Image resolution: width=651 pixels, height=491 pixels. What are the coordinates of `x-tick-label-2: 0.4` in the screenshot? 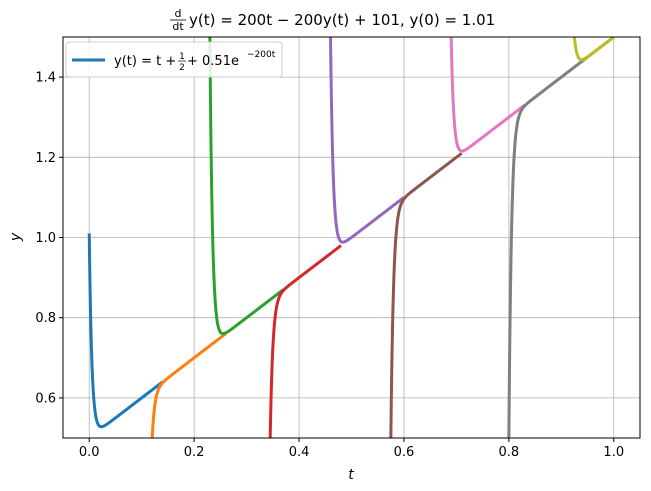 It's located at (299, 452).